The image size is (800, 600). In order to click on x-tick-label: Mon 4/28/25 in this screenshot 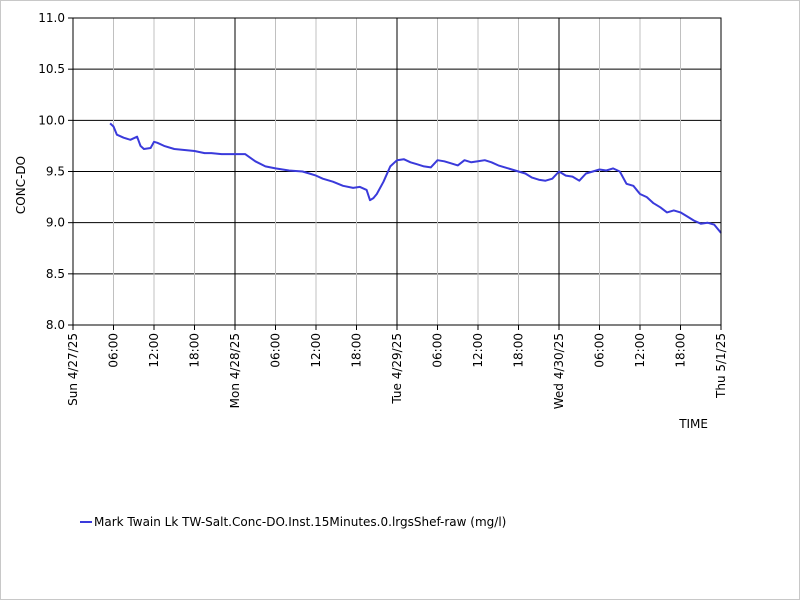, I will do `click(235, 370)`.